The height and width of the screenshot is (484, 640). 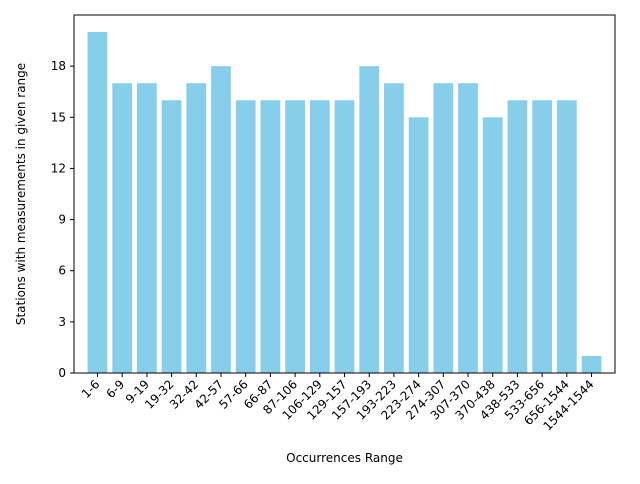 I want to click on y-tick-label: 6, so click(x=62, y=271).